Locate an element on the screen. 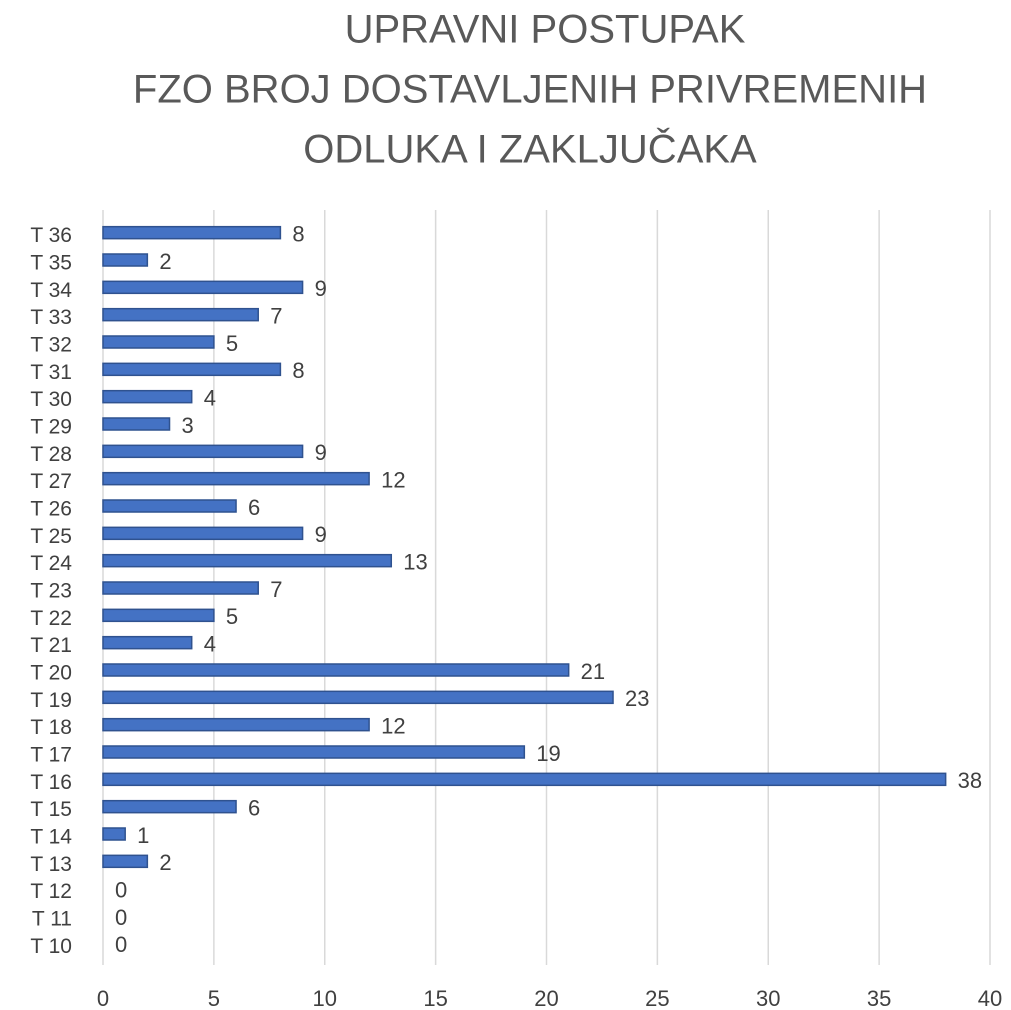 Image resolution: width=1011 pixels, height=1010 pixels. data-label: 13 is located at coordinates (415, 561).